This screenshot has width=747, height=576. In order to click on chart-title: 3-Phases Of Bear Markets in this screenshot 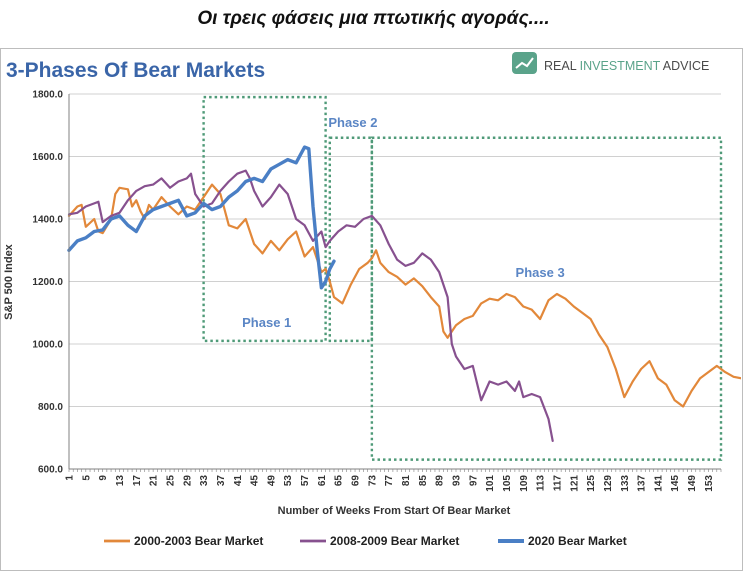, I will do `click(135, 70)`.